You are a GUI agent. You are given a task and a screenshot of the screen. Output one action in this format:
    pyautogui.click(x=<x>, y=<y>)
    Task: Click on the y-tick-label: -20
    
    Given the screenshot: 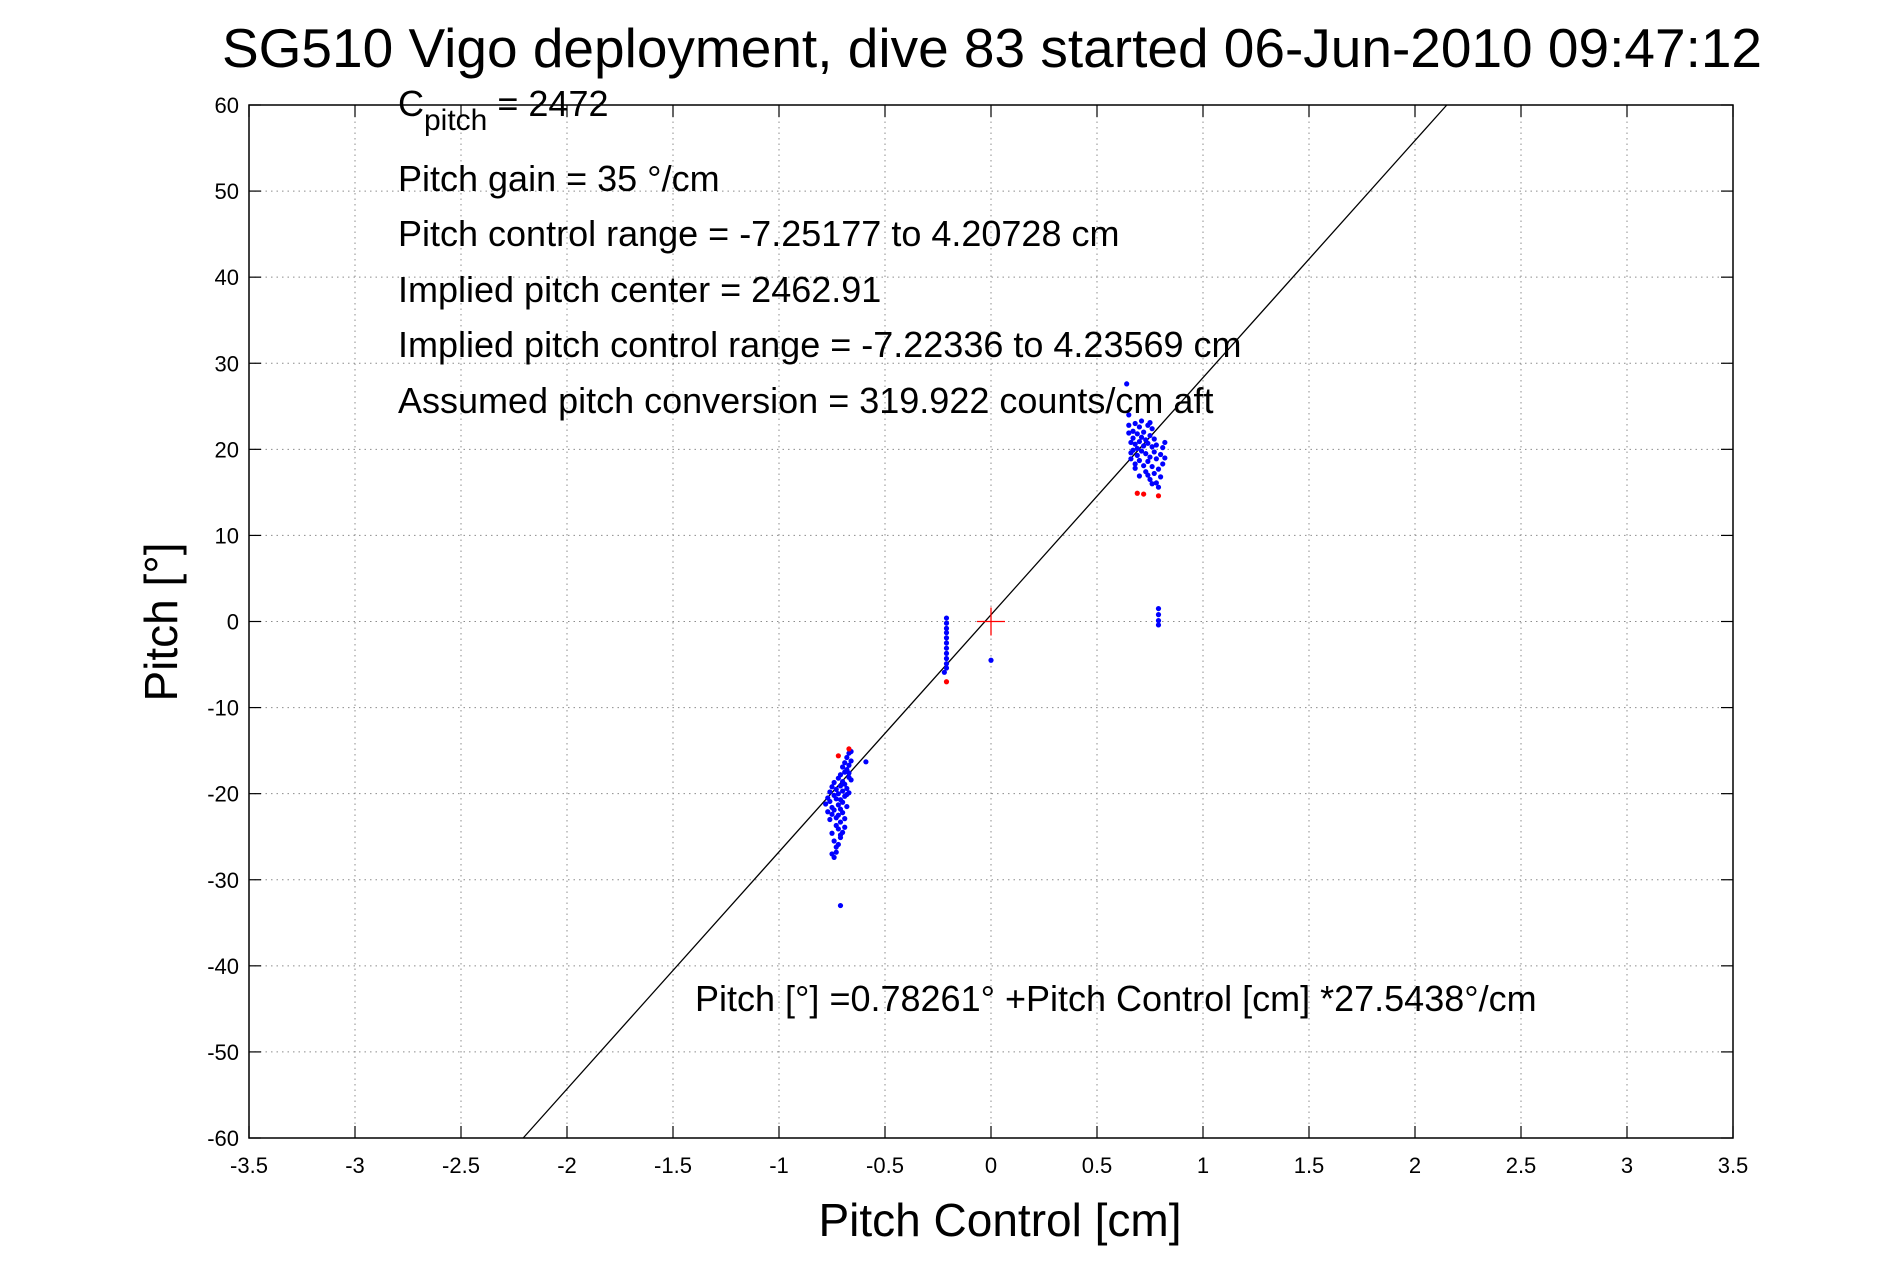 What is the action you would take?
    pyautogui.click(x=223, y=794)
    